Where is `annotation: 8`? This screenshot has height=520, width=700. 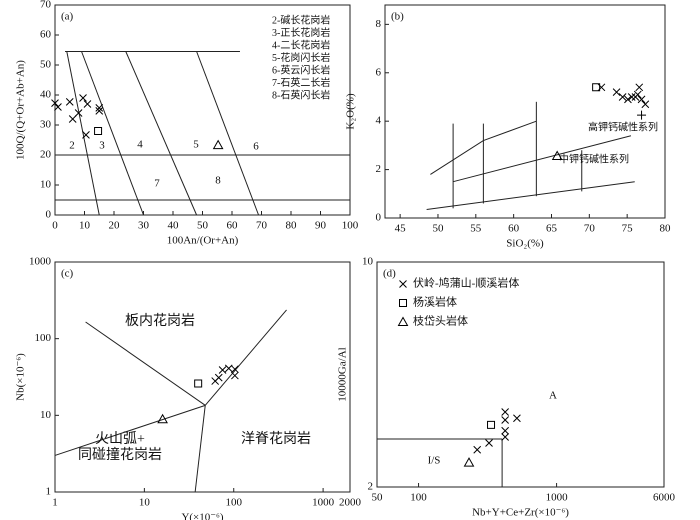
annotation: 8 is located at coordinates (218, 181).